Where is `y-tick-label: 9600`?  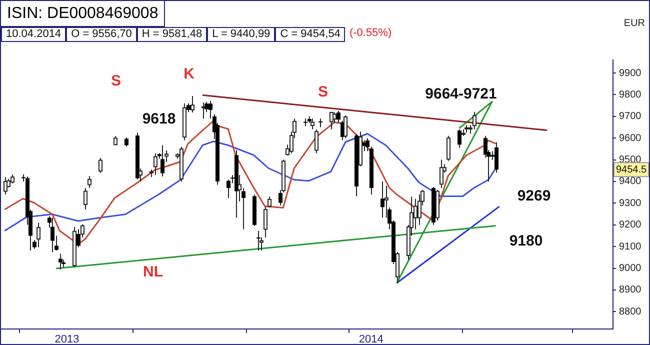
y-tick-label: 9600 is located at coordinates (630, 138).